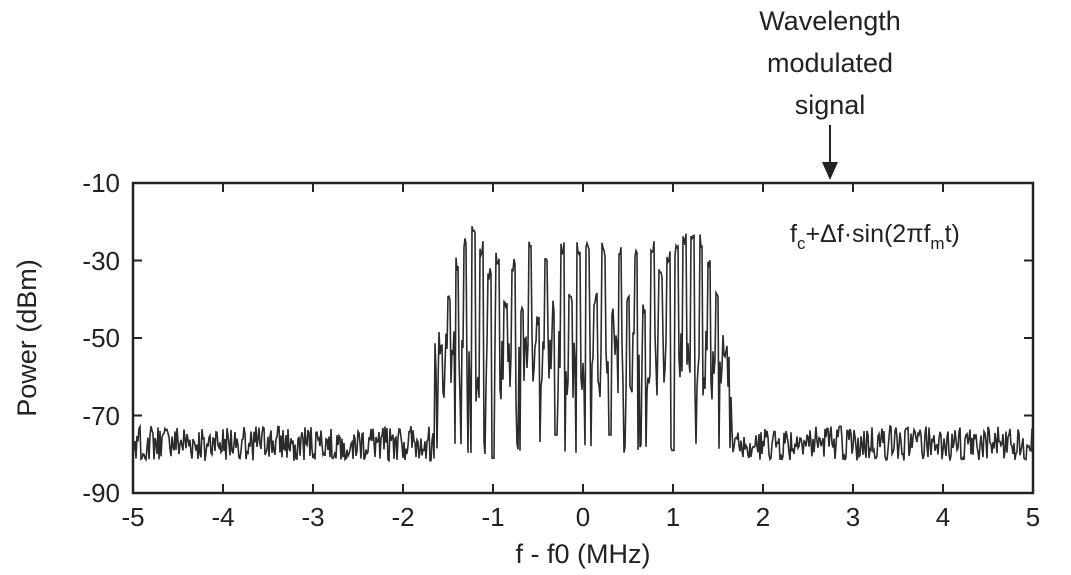 The image size is (1071, 575). I want to click on annotation-line-3: signal, so click(830, 105).